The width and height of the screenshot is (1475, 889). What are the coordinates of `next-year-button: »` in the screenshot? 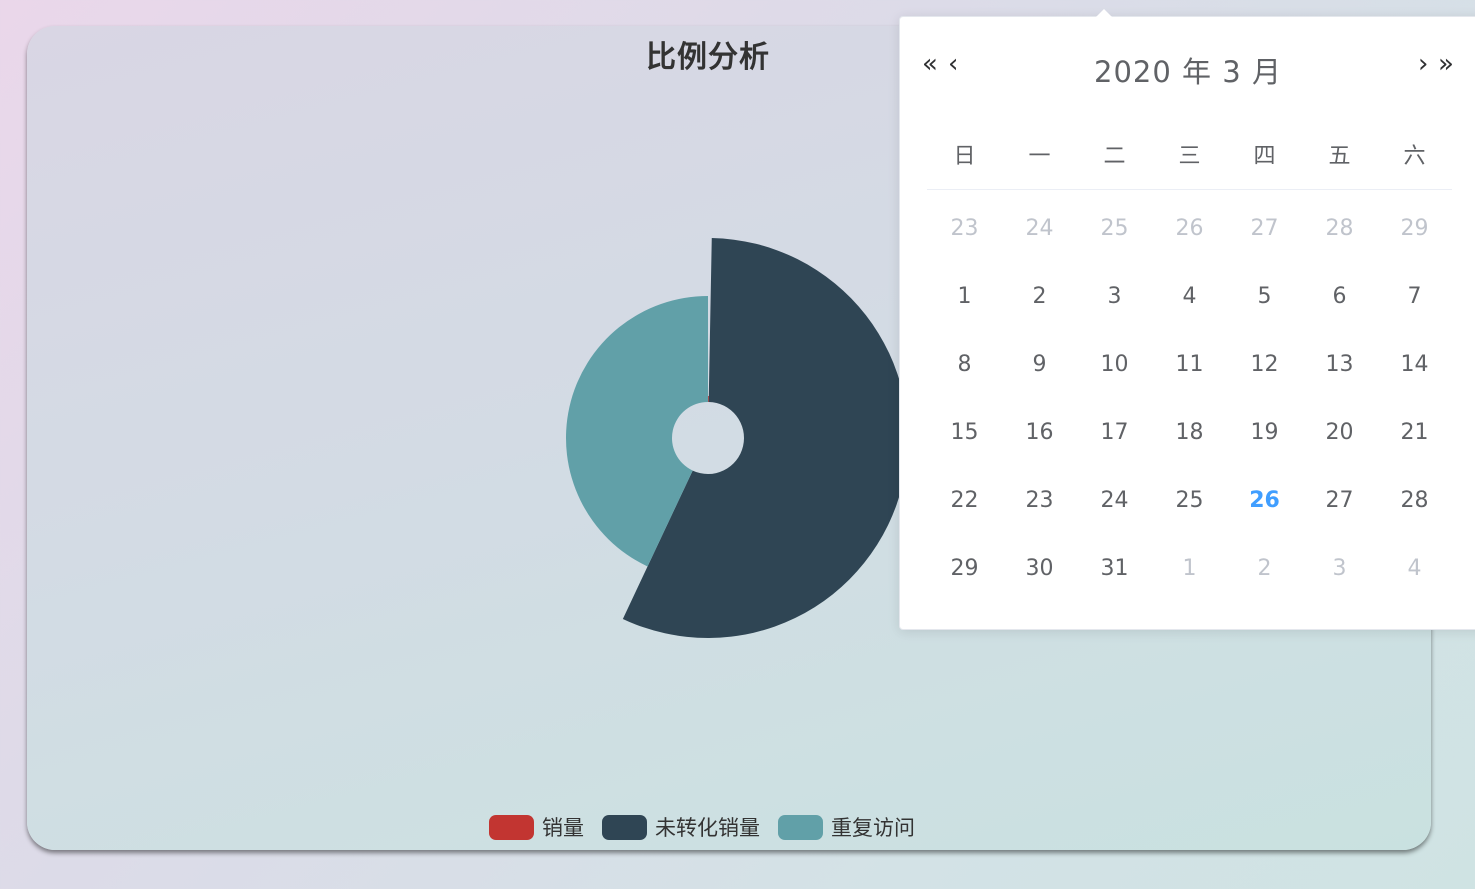 It's located at (1446, 64).